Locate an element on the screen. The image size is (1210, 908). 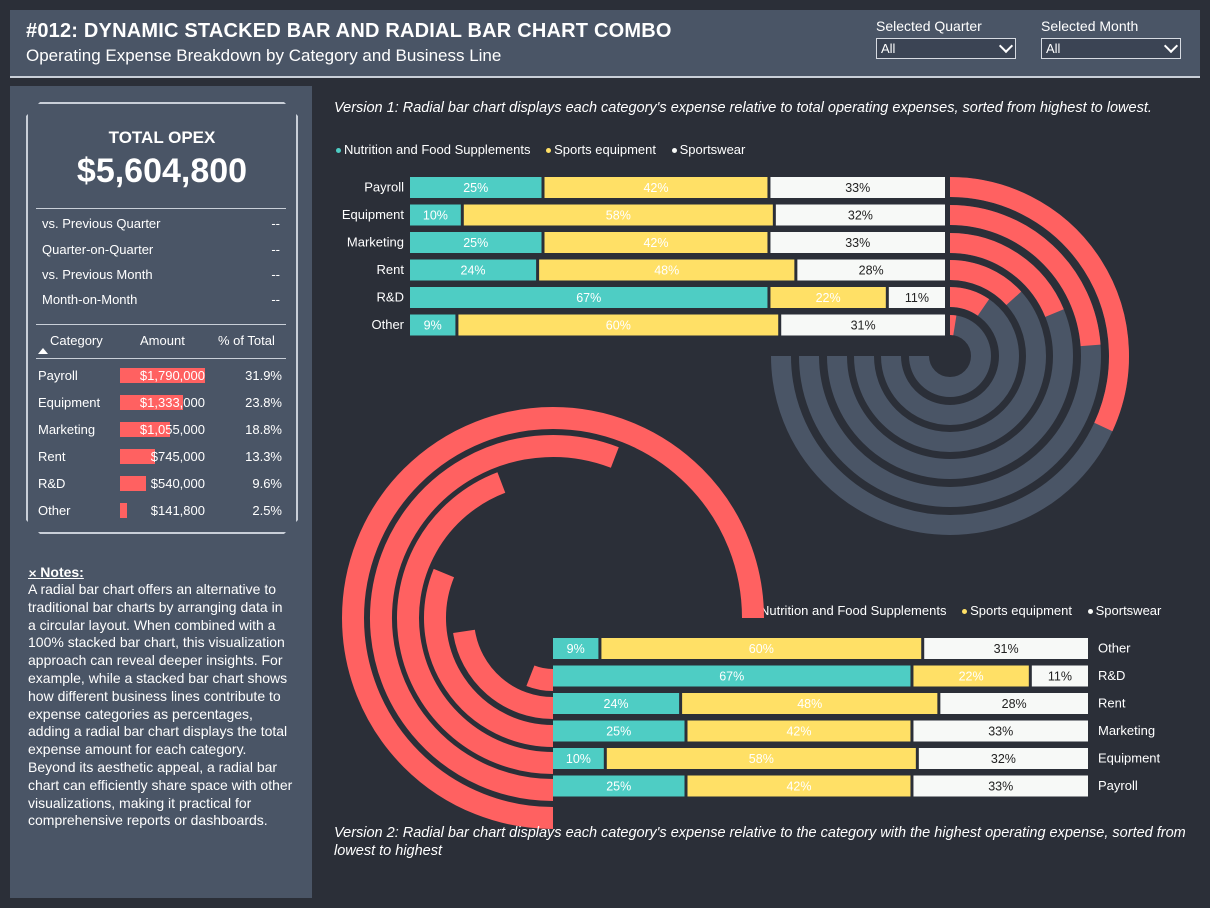
quarter-select: All is located at coordinates (946, 48).